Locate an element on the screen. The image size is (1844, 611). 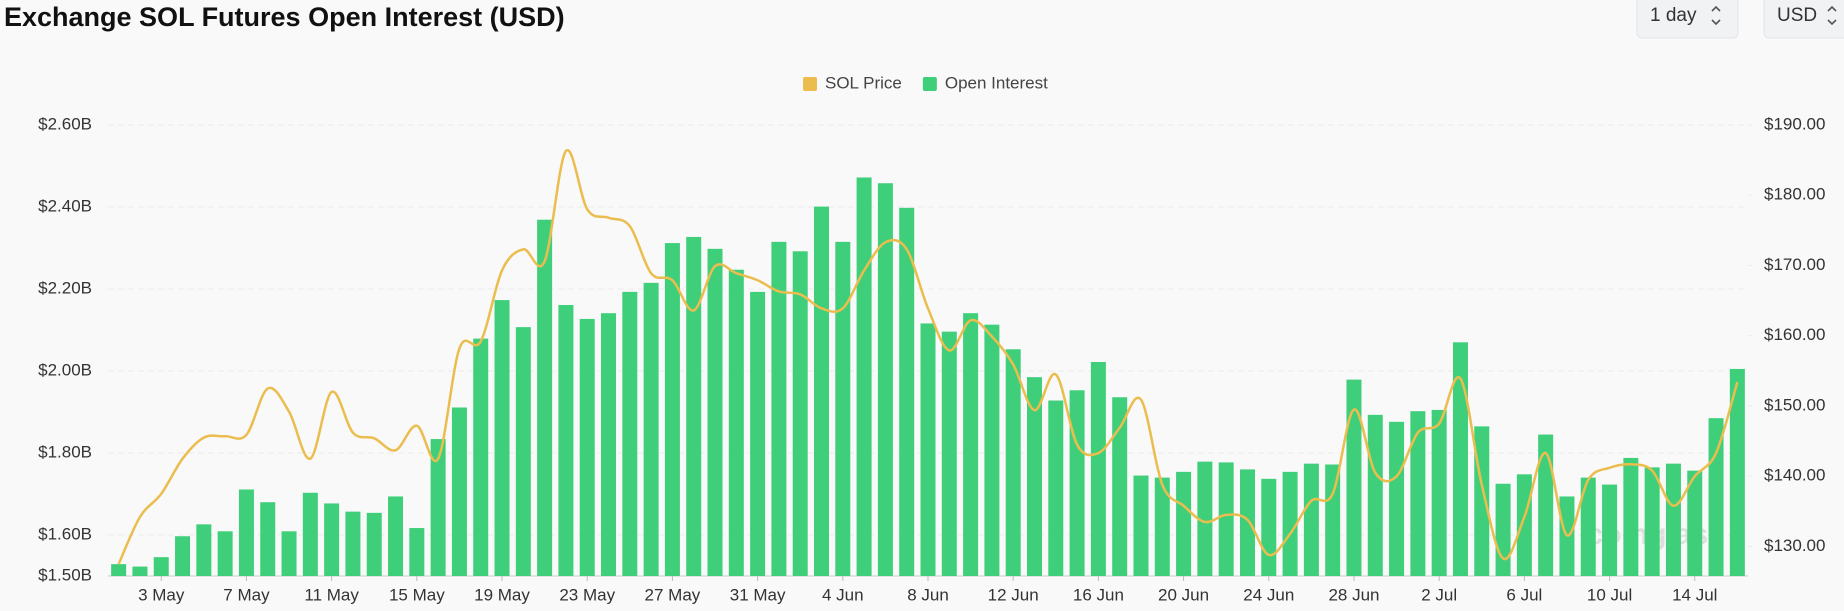
x-tick-label: 2 Jul is located at coordinates (1439, 594).